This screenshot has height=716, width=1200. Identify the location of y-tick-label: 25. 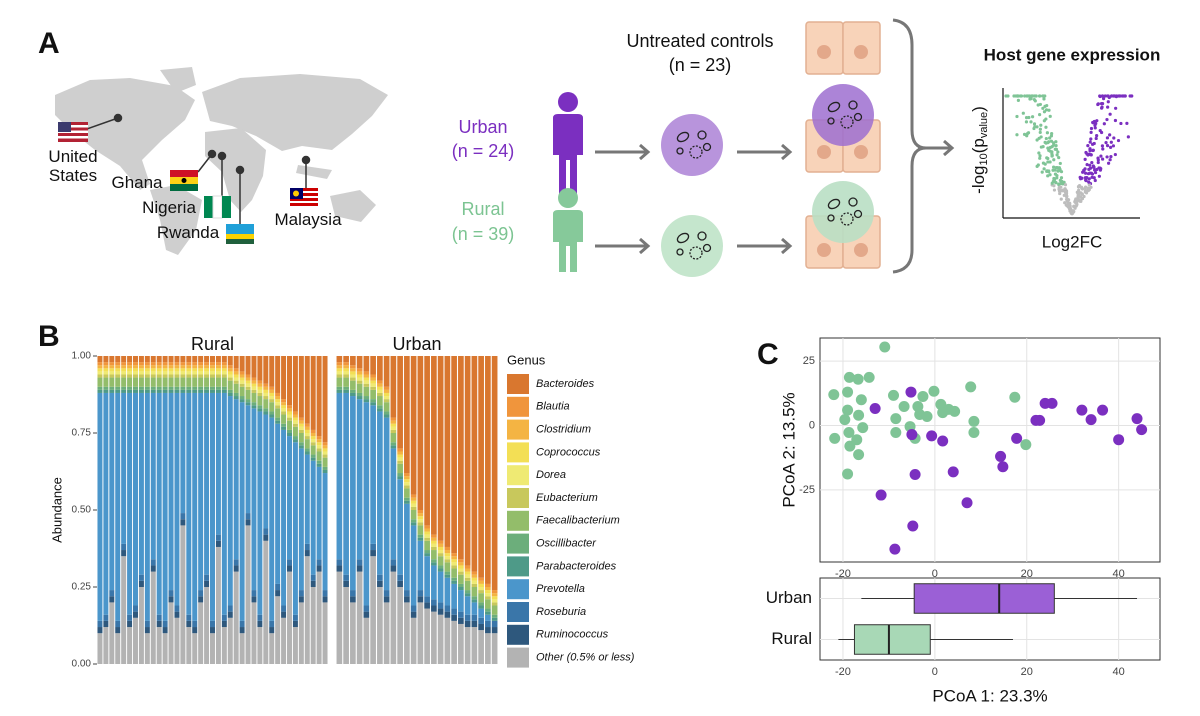
(809, 361).